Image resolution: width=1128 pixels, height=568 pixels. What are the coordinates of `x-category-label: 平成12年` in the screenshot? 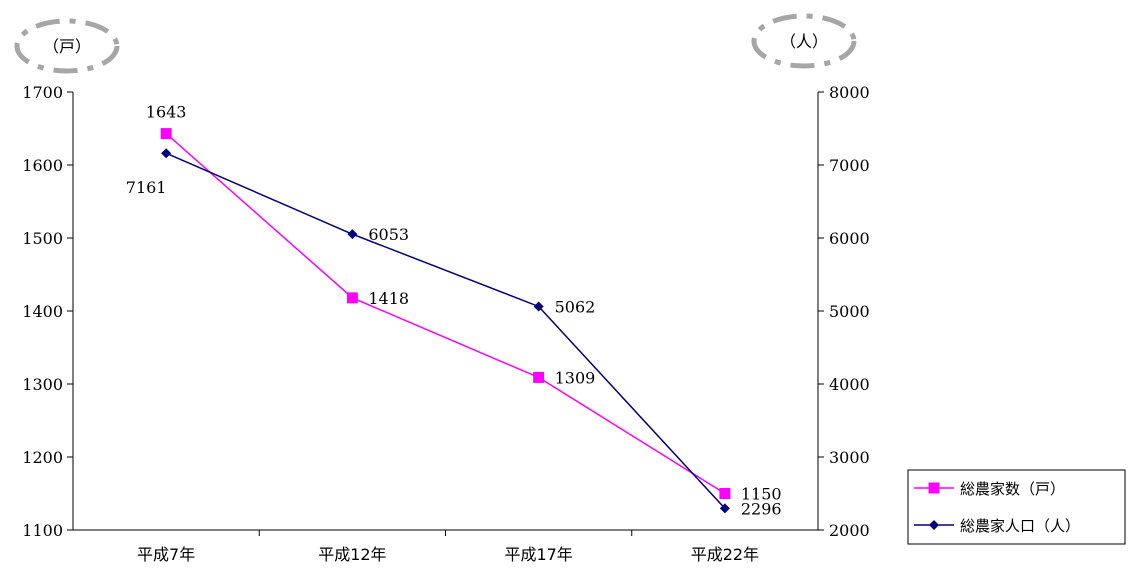 It's located at (352, 554).